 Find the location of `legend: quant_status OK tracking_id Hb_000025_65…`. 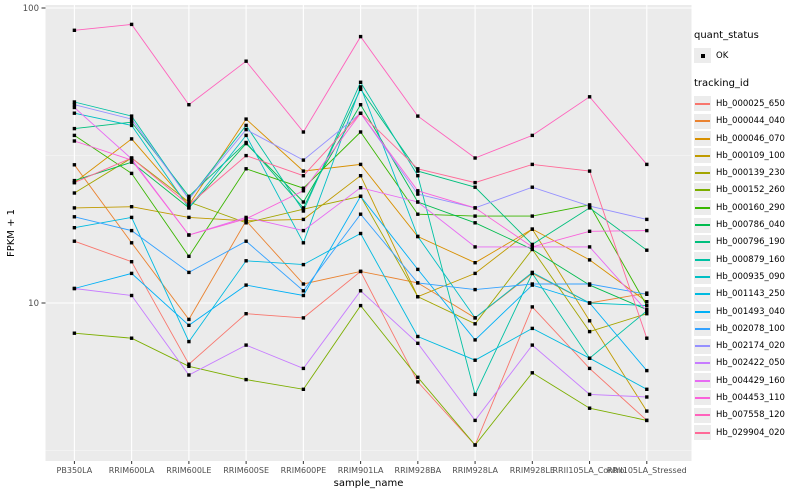

legend: quant_status OK tracking_id Hb_000025_65… is located at coordinates (746, 233).